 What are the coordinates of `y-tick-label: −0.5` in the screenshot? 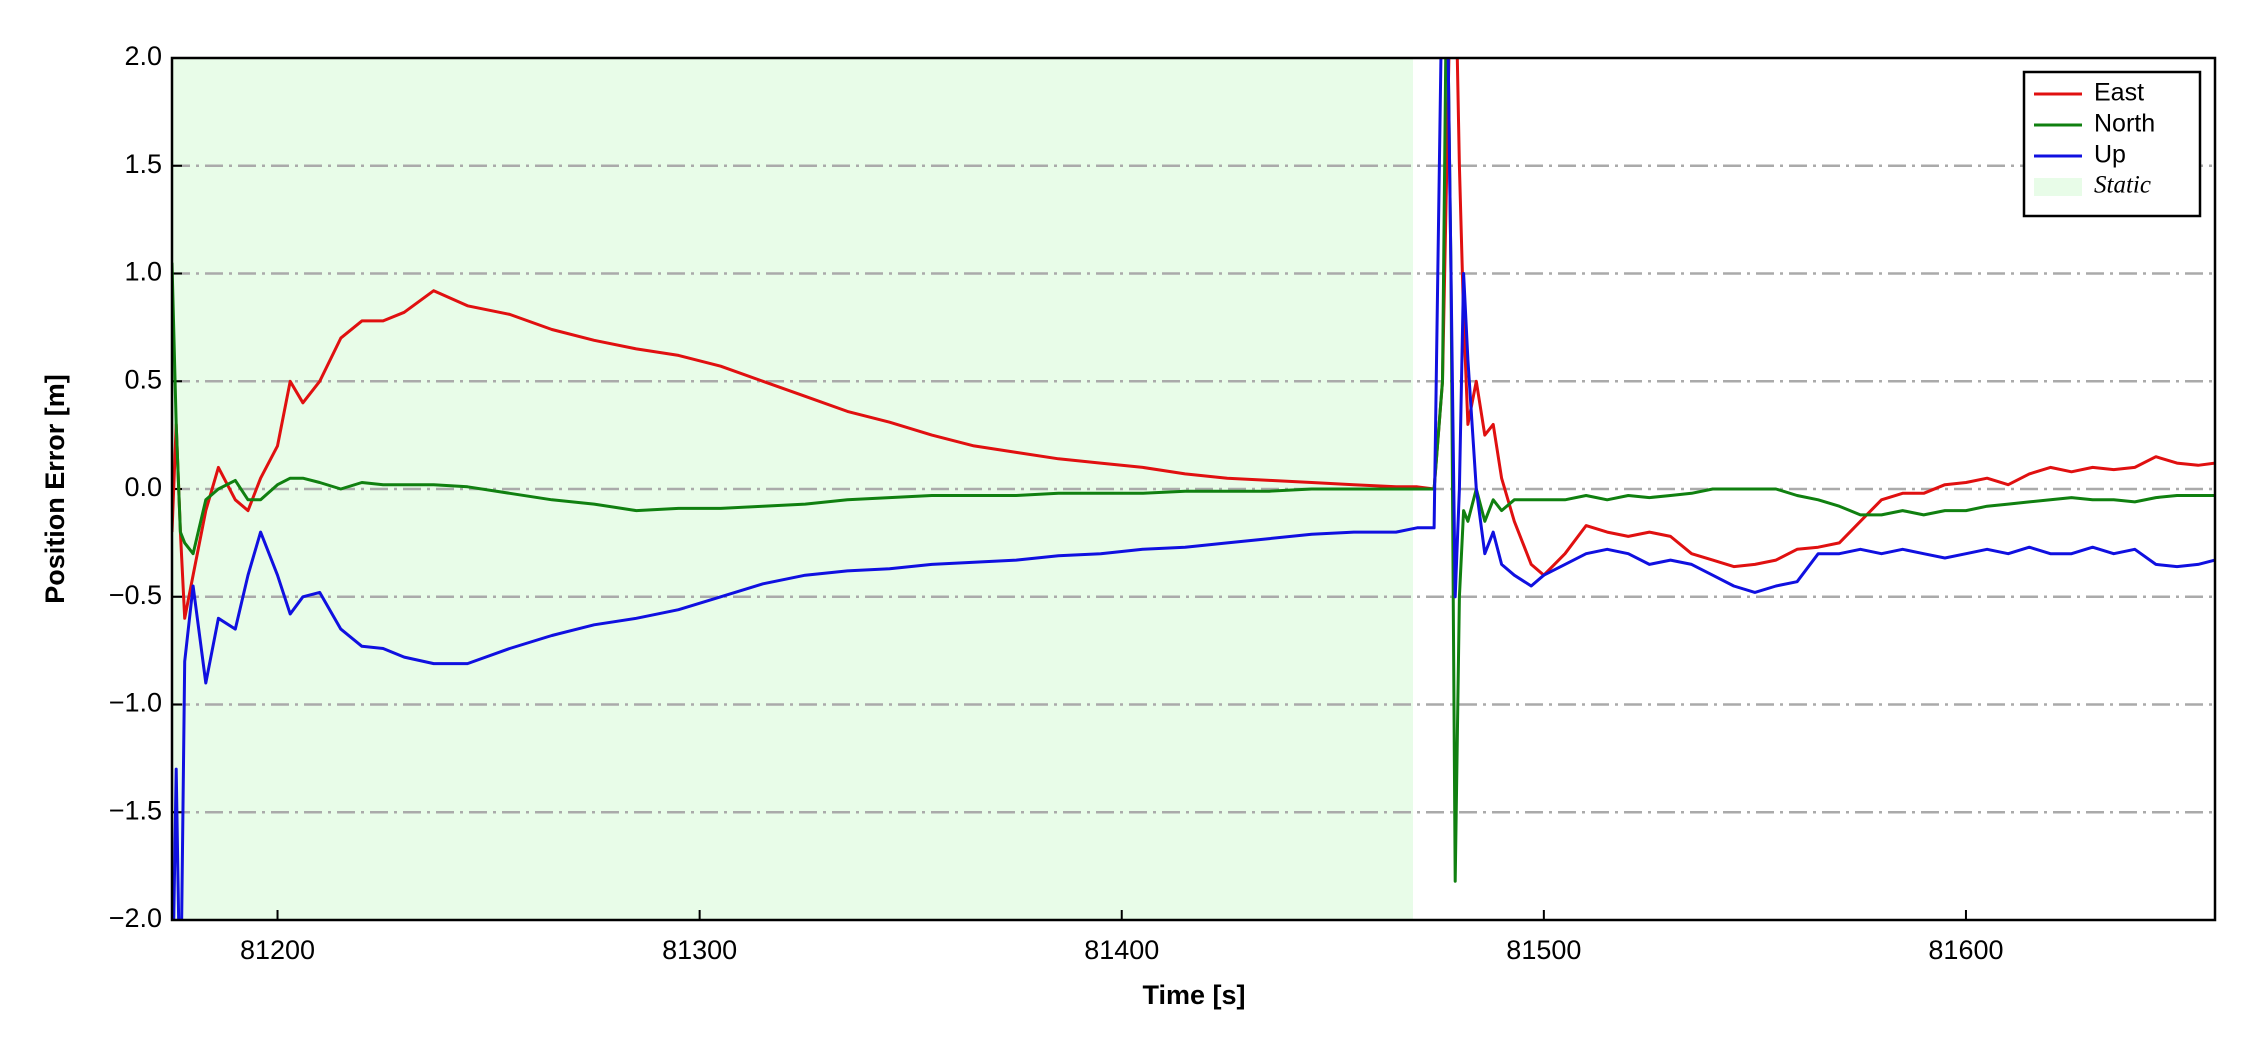 It's located at (135, 595).